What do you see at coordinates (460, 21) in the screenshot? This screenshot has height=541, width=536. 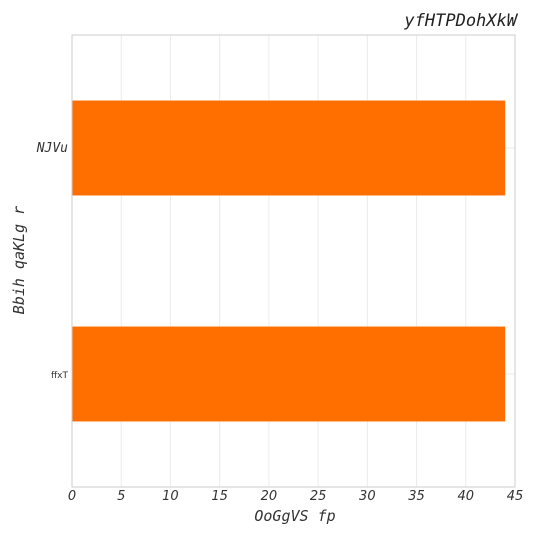 I see `chart-title: yfHTPDohXkW` at bounding box center [460, 21].